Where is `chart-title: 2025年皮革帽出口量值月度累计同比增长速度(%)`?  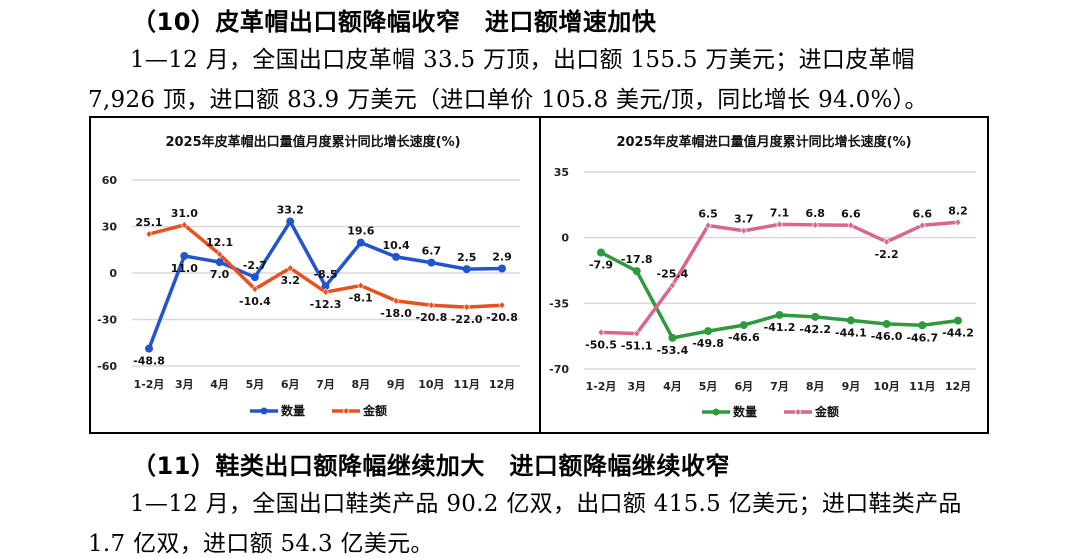
chart-title: 2025年皮革帽出口量值月度累计同比增长速度(%) is located at coordinates (312, 142).